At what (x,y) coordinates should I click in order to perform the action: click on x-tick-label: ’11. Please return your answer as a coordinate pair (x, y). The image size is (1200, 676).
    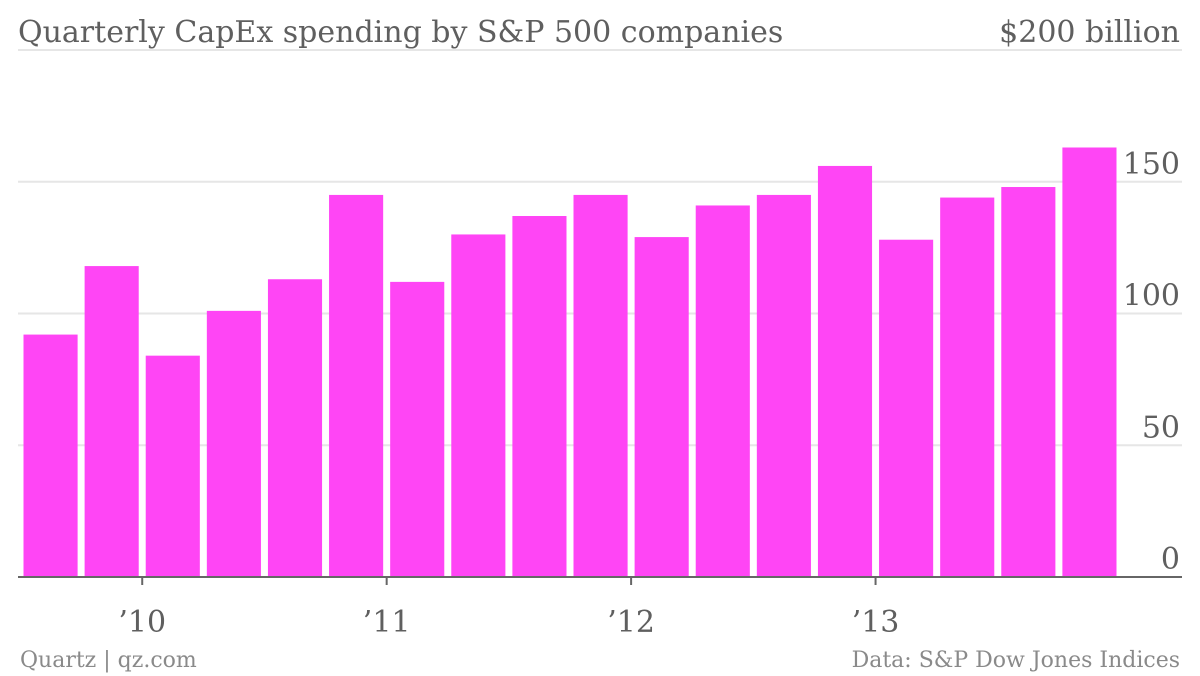
    Looking at the image, I should click on (387, 622).